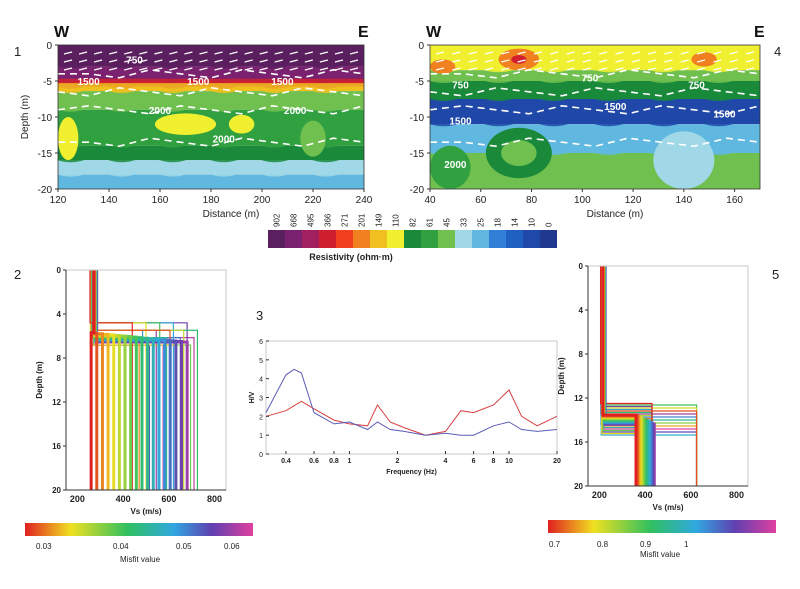  What do you see at coordinates (446, 461) in the screenshot?
I see `x-tick-label: 4` at bounding box center [446, 461].